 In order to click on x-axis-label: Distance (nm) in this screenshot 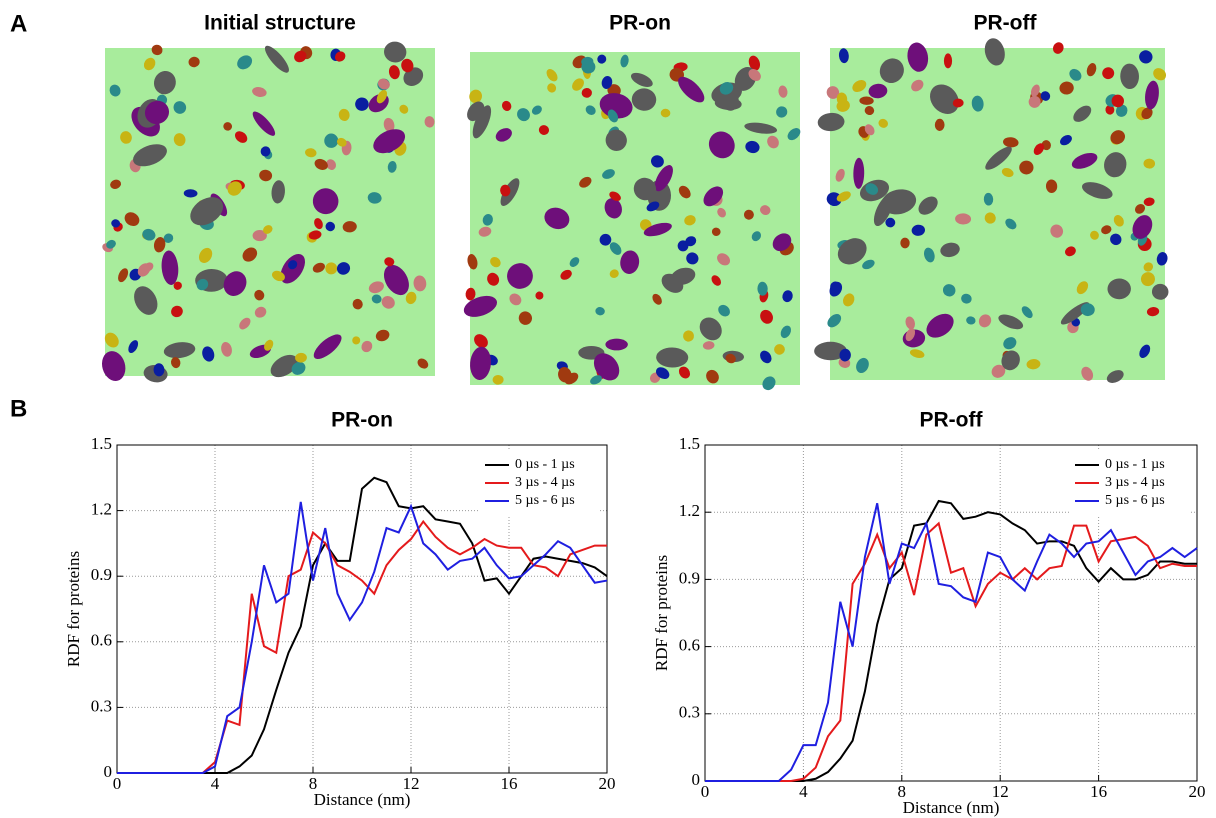, I will do `click(362, 799)`.